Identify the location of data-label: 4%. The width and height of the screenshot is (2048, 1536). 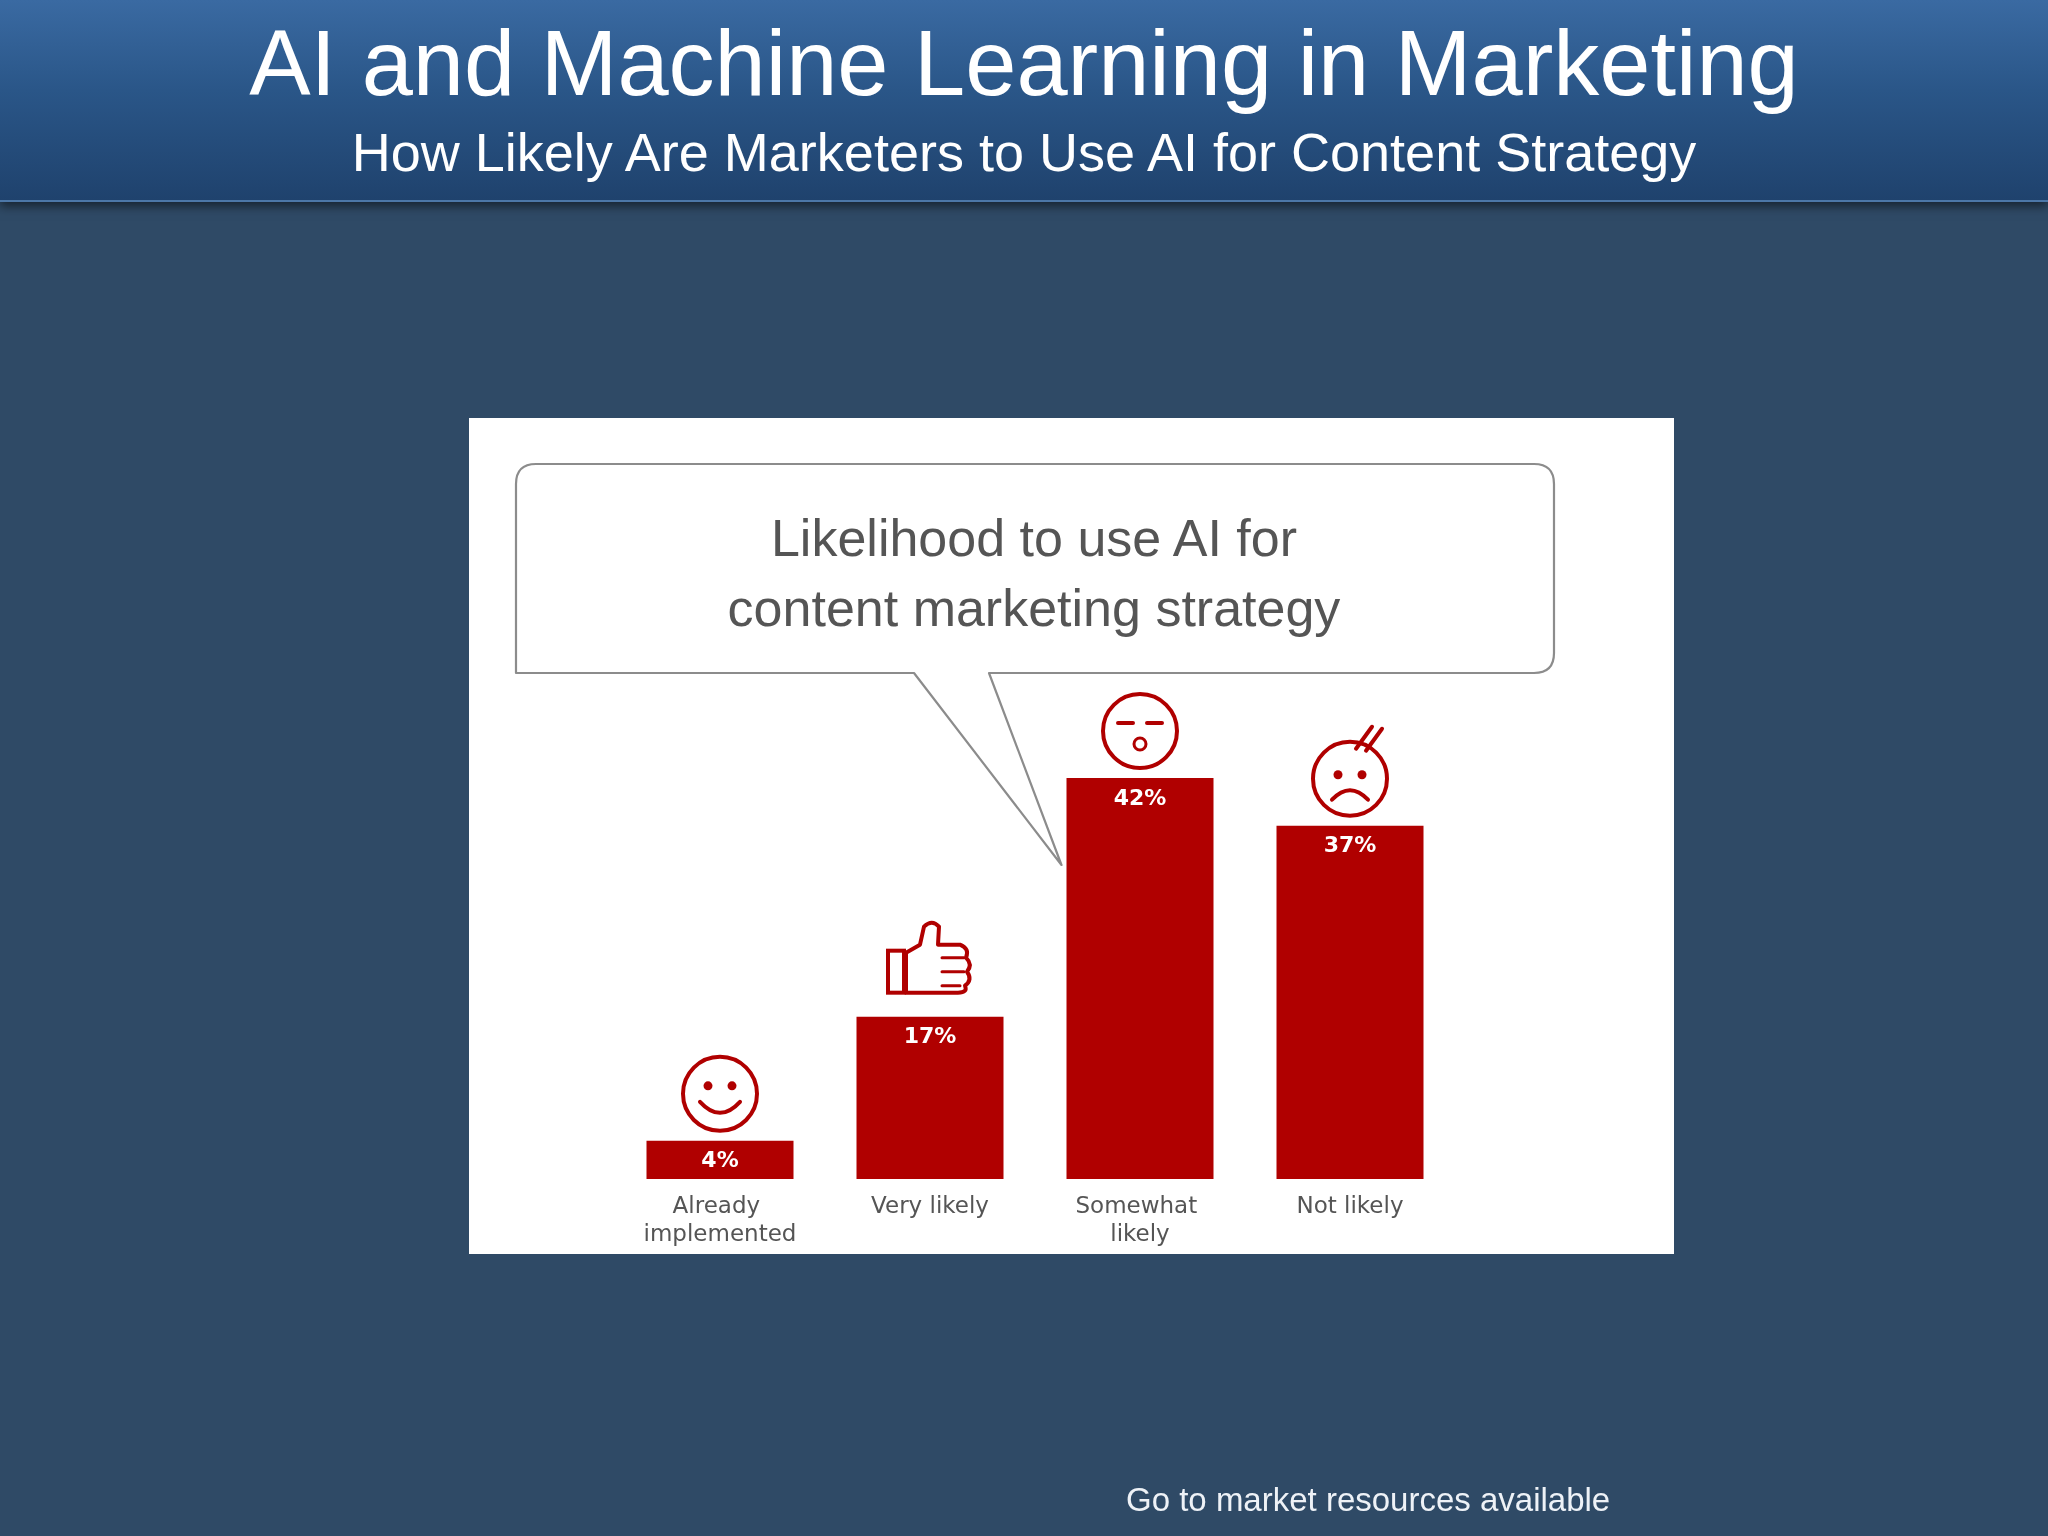
(720, 1160).